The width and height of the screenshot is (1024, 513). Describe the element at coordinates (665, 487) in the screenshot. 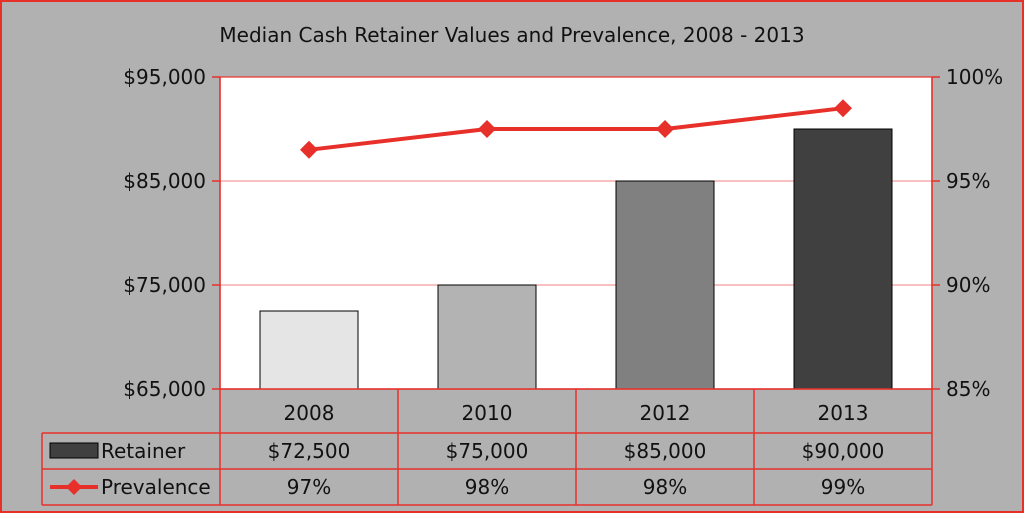

I see `prevalence-value-2012: 98%` at that location.